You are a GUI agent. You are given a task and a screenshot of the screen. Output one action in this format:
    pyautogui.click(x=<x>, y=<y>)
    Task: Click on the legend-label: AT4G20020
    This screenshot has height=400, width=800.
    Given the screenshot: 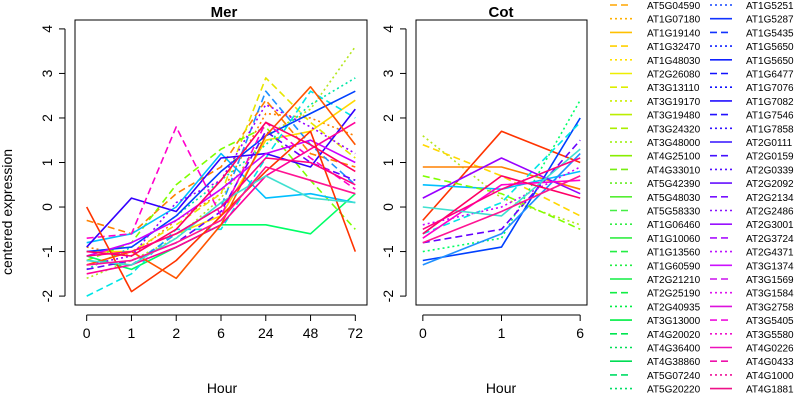 What is the action you would take?
    pyautogui.click(x=674, y=335)
    